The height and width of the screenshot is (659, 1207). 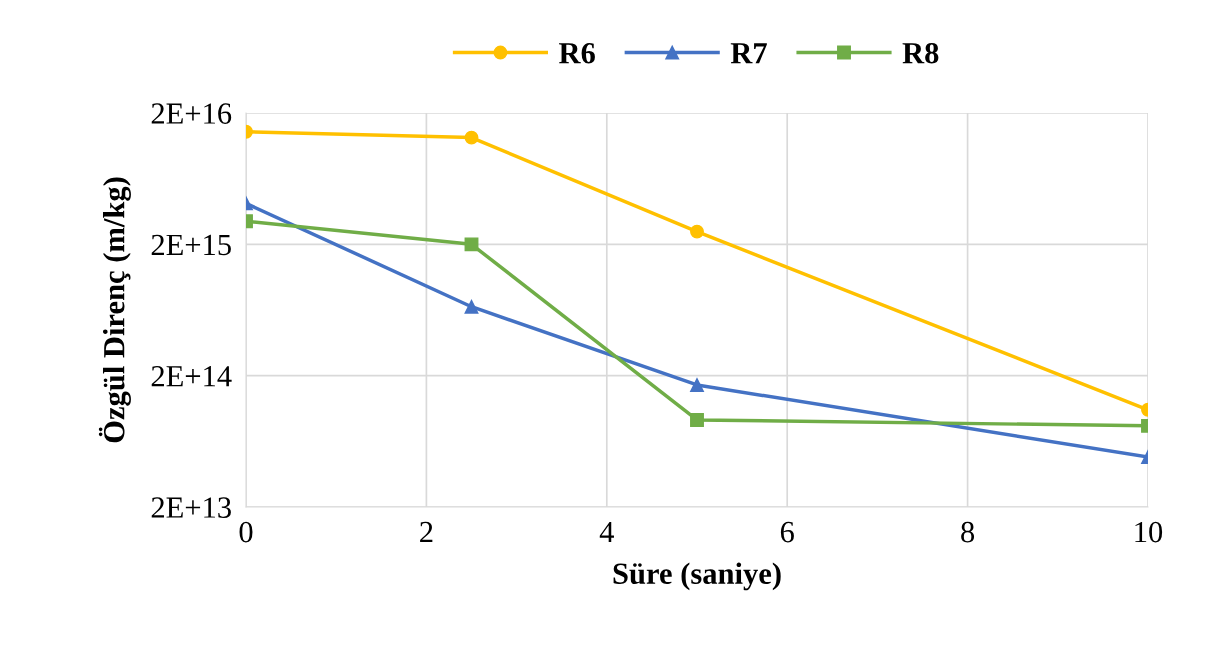 I want to click on x-tick-label: 8, so click(x=968, y=532).